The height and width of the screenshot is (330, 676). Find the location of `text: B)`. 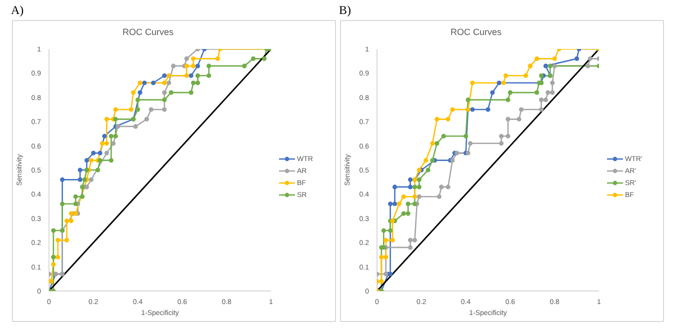

text: B) is located at coordinates (345, 10).